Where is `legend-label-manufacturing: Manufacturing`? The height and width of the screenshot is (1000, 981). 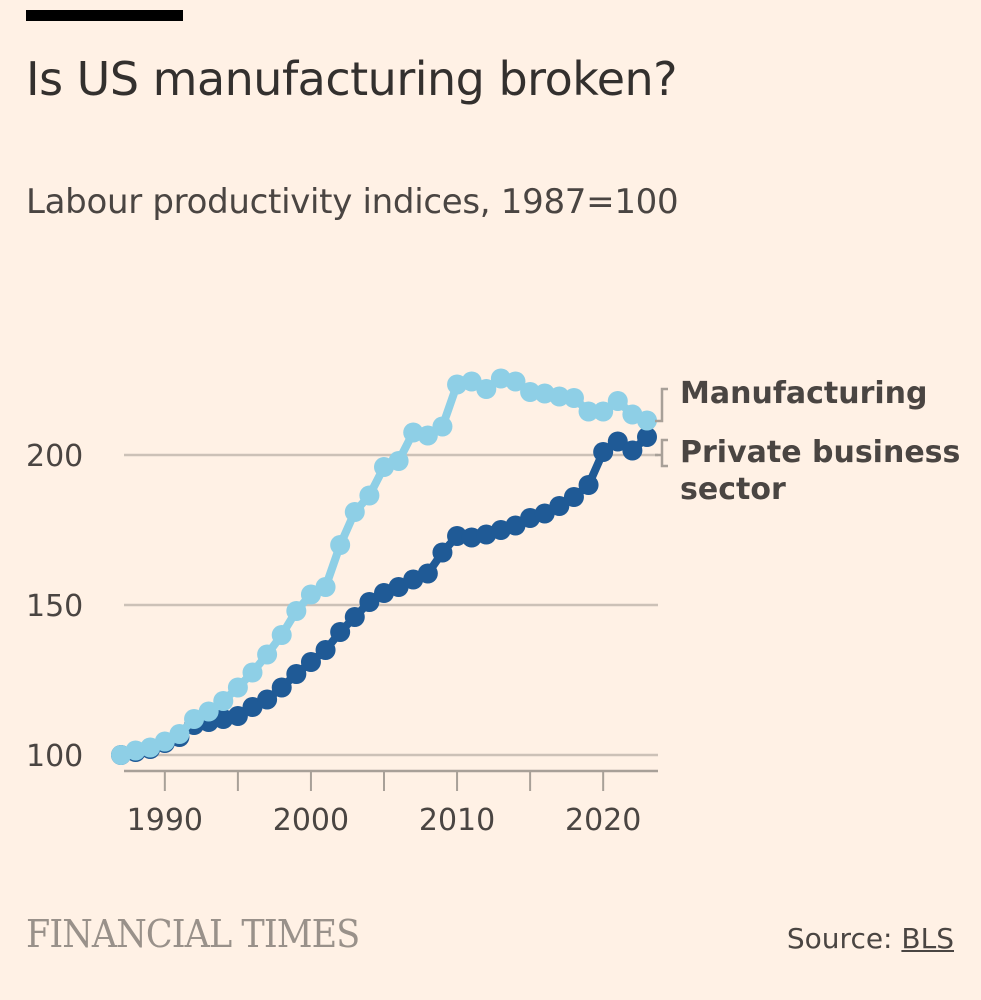 legend-label-manufacturing: Manufacturing is located at coordinates (804, 393).